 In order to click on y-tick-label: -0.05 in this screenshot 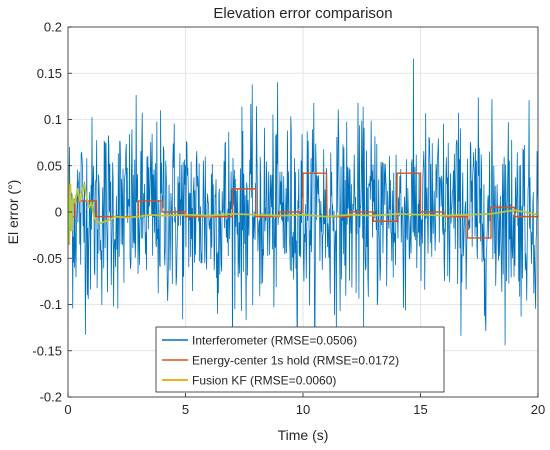, I will do `click(47, 258)`.